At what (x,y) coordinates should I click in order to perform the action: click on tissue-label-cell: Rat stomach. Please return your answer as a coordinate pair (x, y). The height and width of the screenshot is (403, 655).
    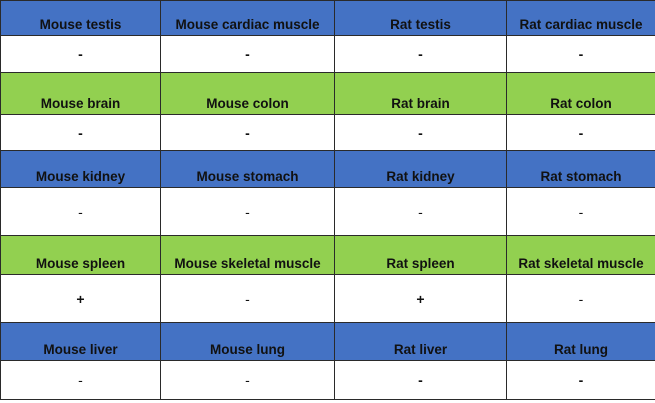
    Looking at the image, I should click on (581, 169).